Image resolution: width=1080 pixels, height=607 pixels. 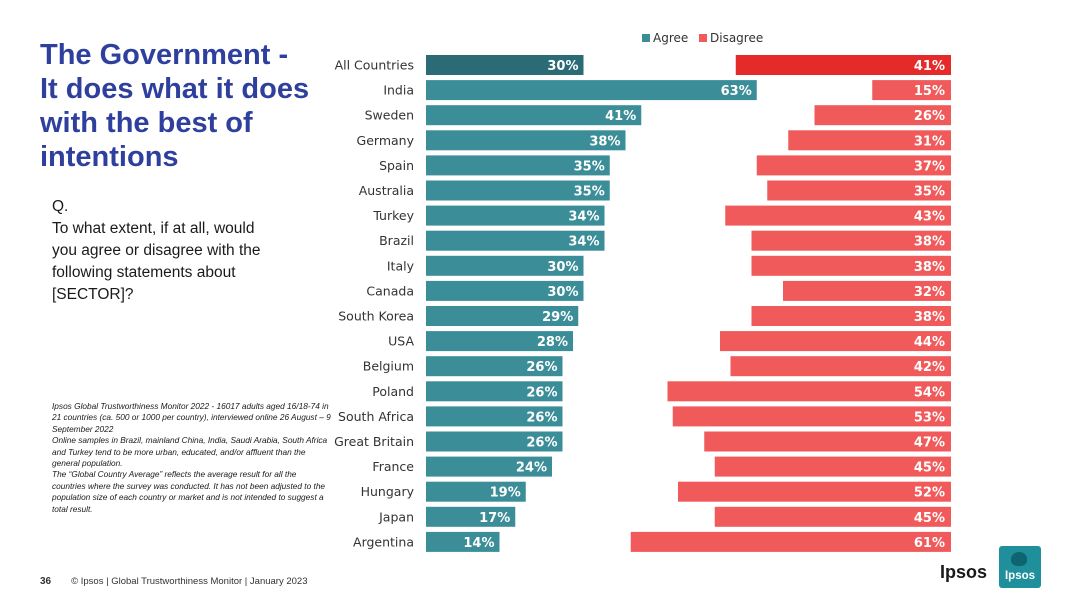 What do you see at coordinates (929, 141) in the screenshot?
I see `disagree-value-label: 31%` at bounding box center [929, 141].